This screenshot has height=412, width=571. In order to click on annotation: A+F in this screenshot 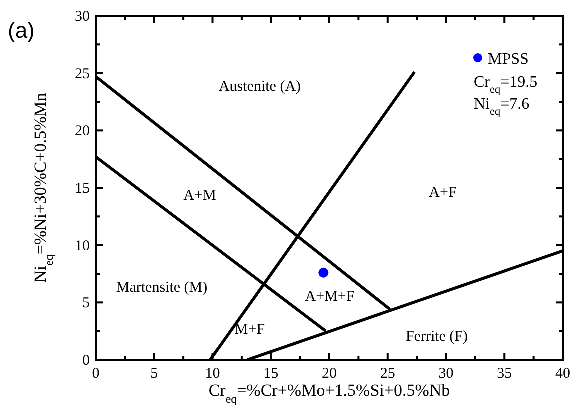, I will do `click(443, 193)`.